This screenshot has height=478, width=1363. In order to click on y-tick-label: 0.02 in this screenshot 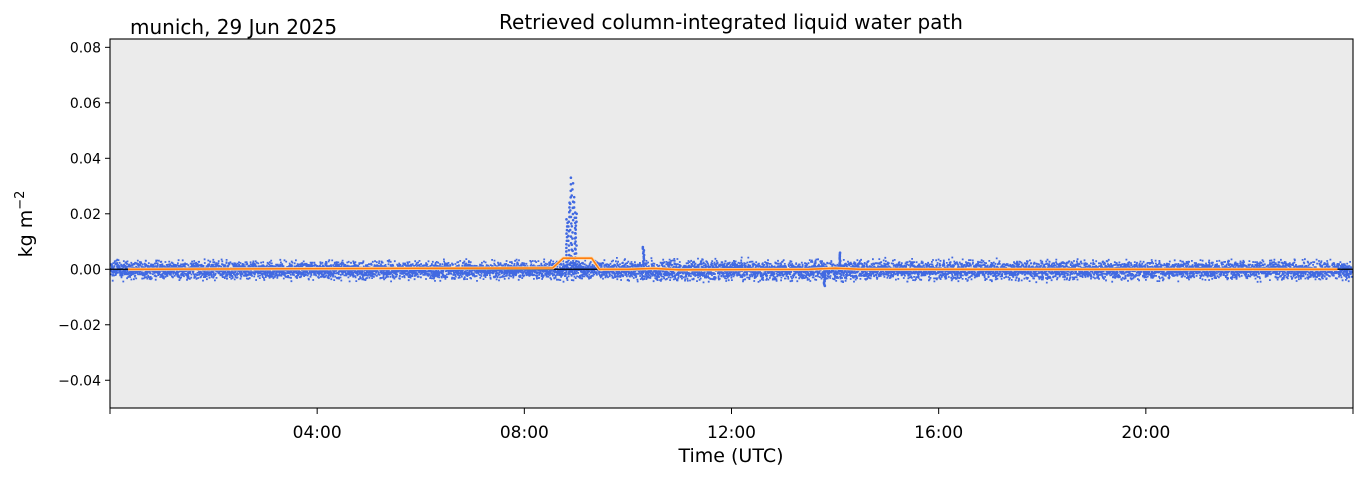, I will do `click(85, 215)`.